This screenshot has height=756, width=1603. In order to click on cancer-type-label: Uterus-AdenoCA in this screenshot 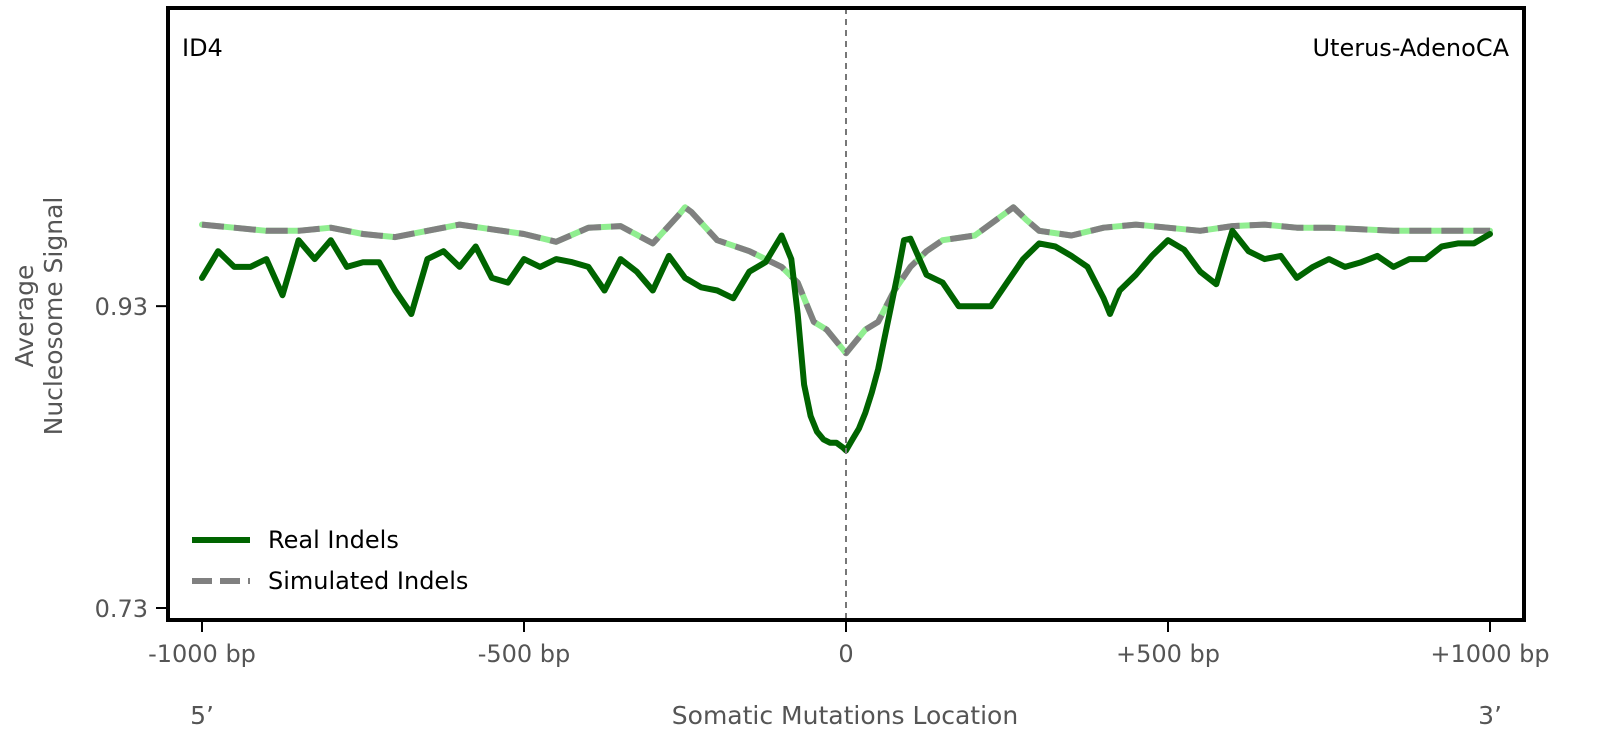, I will do `click(1410, 48)`.